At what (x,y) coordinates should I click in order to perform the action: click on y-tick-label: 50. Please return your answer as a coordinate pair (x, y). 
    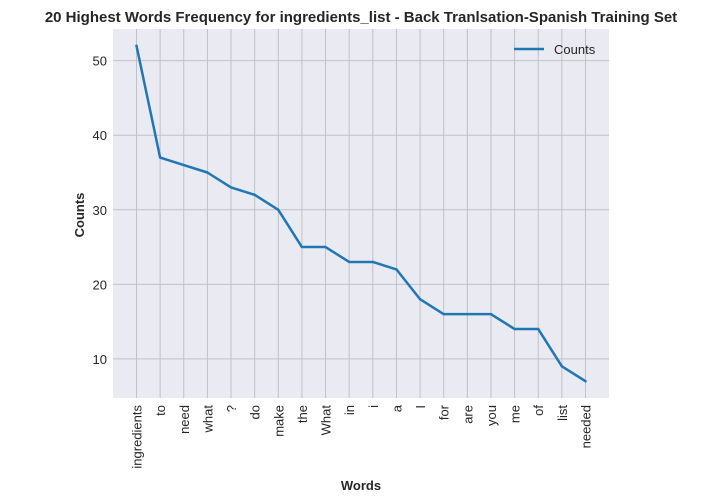
    Looking at the image, I should click on (100, 61).